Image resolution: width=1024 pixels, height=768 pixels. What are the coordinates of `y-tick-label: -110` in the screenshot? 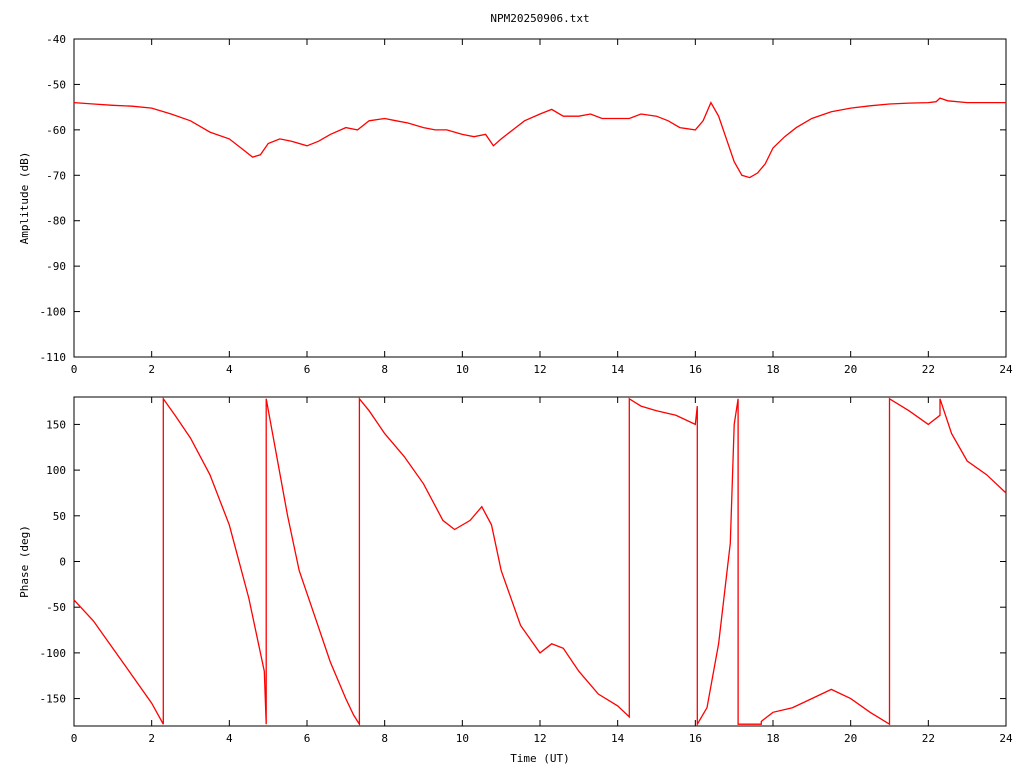 It's located at (53, 357).